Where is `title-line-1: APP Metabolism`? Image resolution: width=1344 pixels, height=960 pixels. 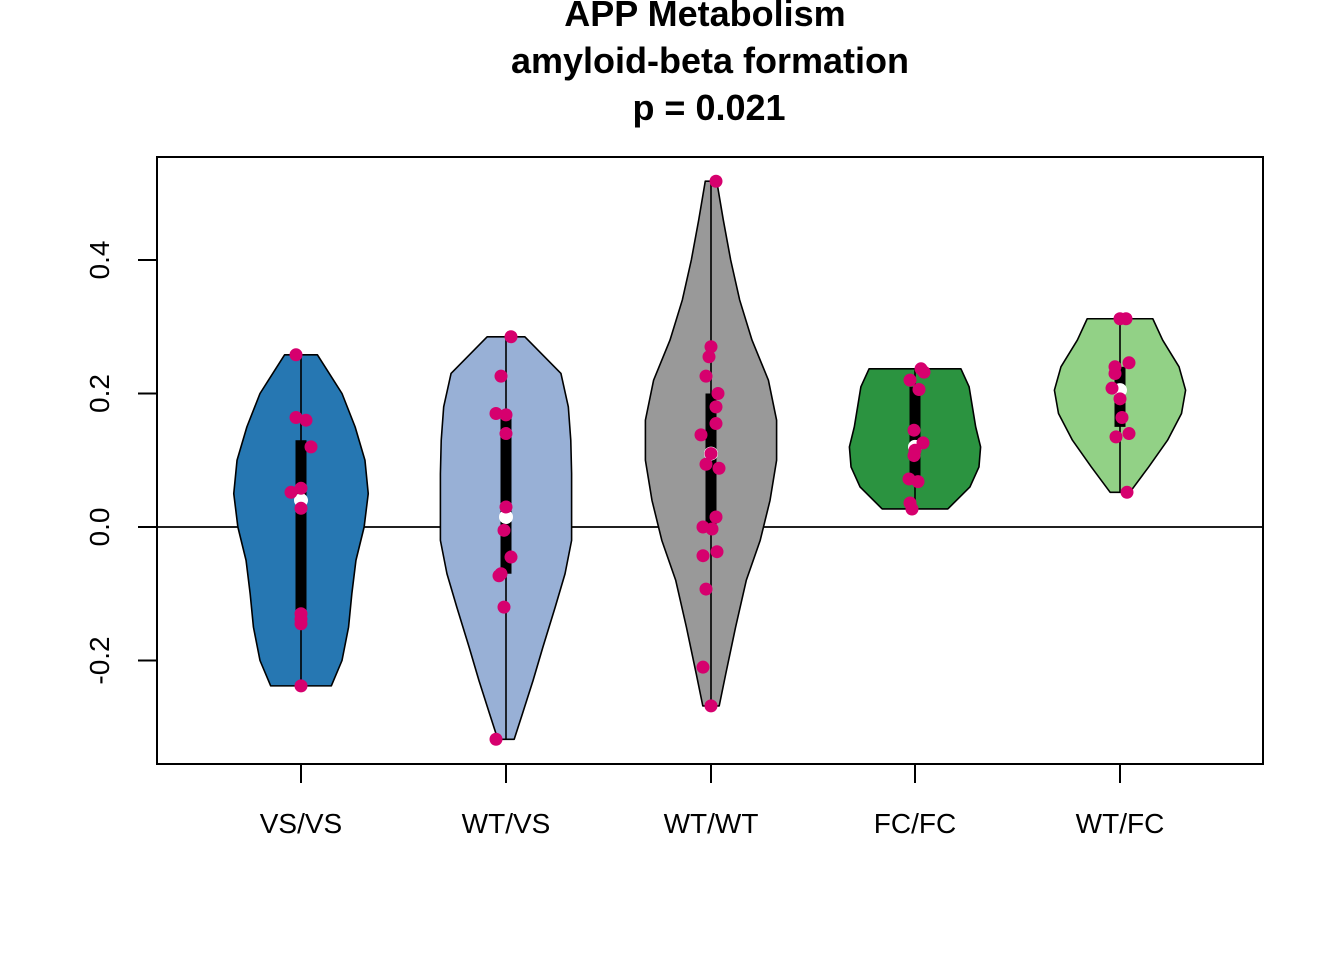
title-line-1: APP Metabolism is located at coordinates (704, 17).